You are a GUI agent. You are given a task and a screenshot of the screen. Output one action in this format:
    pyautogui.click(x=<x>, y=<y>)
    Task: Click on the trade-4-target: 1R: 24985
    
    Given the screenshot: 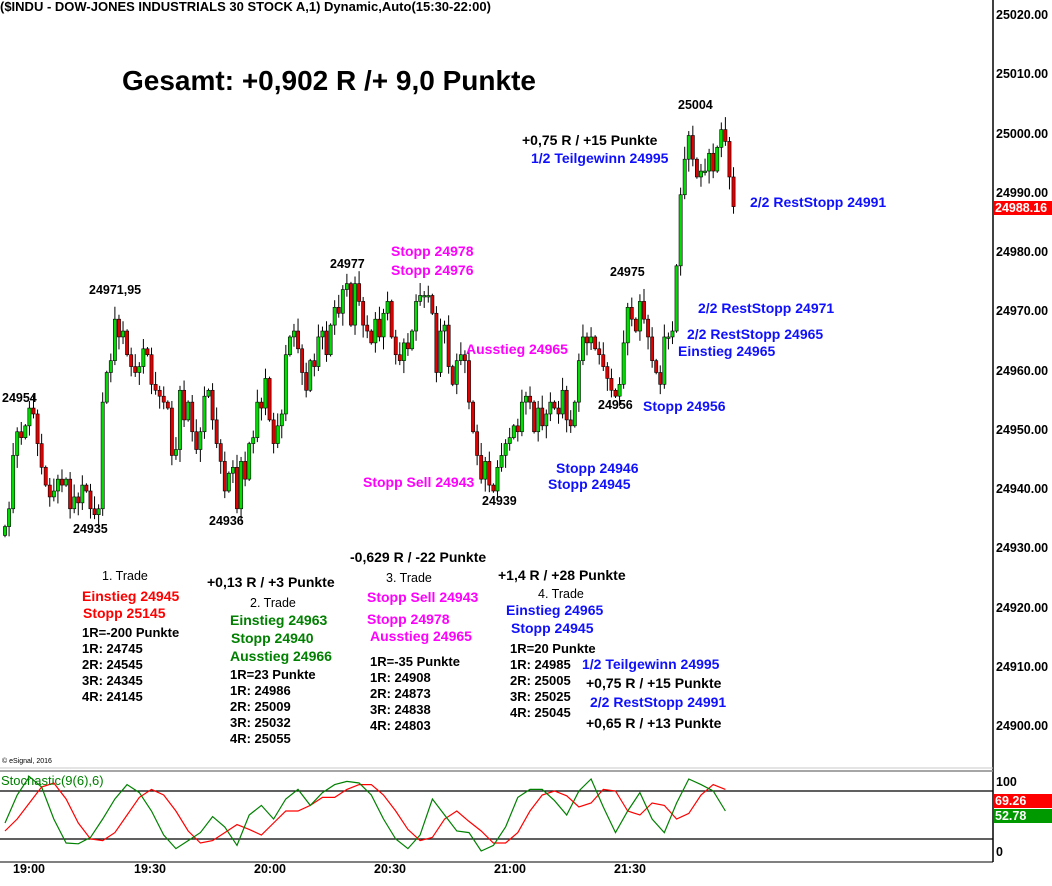 What is the action you would take?
    pyautogui.click(x=540, y=664)
    